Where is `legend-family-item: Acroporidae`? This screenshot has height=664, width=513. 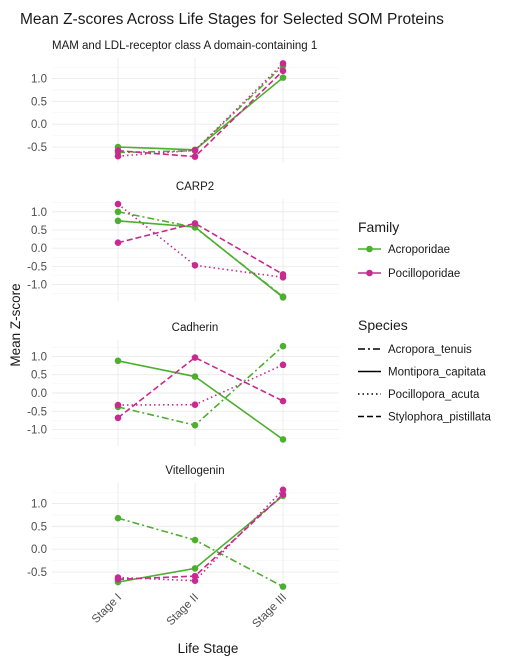 legend-family-item: Acroporidae is located at coordinates (404, 250).